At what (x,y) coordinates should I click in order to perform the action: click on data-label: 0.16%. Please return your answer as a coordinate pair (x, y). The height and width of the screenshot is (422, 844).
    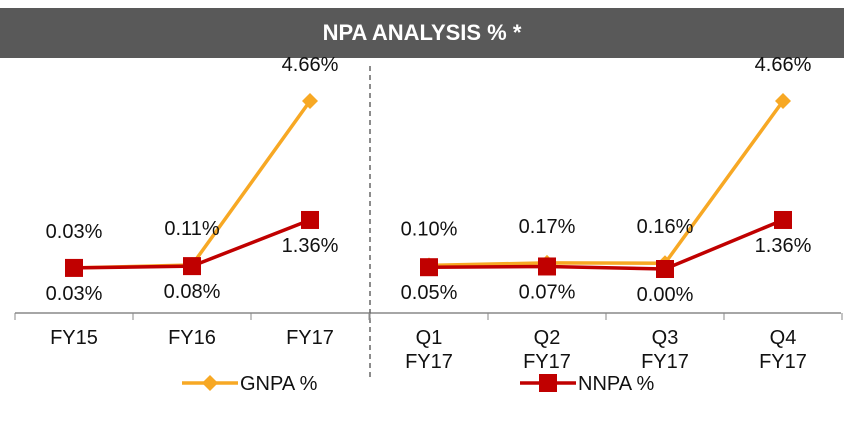
    Looking at the image, I should click on (665, 227).